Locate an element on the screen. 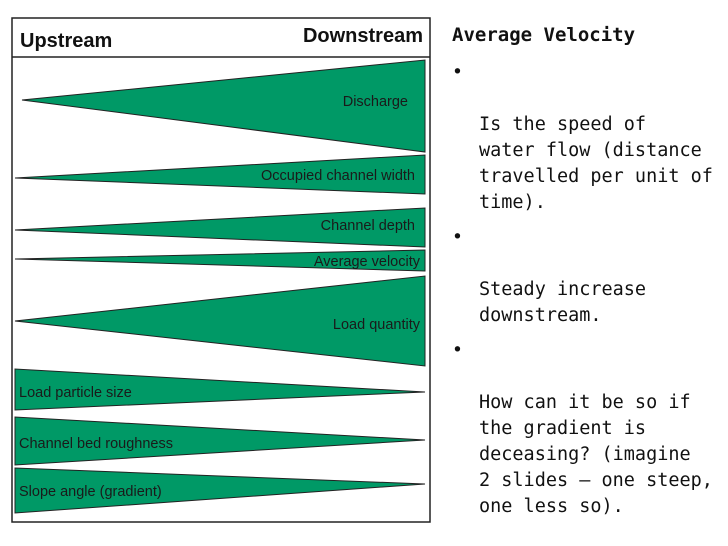 The width and height of the screenshot is (728, 546). wedge-occupied-channel-width is located at coordinates (220, 174).